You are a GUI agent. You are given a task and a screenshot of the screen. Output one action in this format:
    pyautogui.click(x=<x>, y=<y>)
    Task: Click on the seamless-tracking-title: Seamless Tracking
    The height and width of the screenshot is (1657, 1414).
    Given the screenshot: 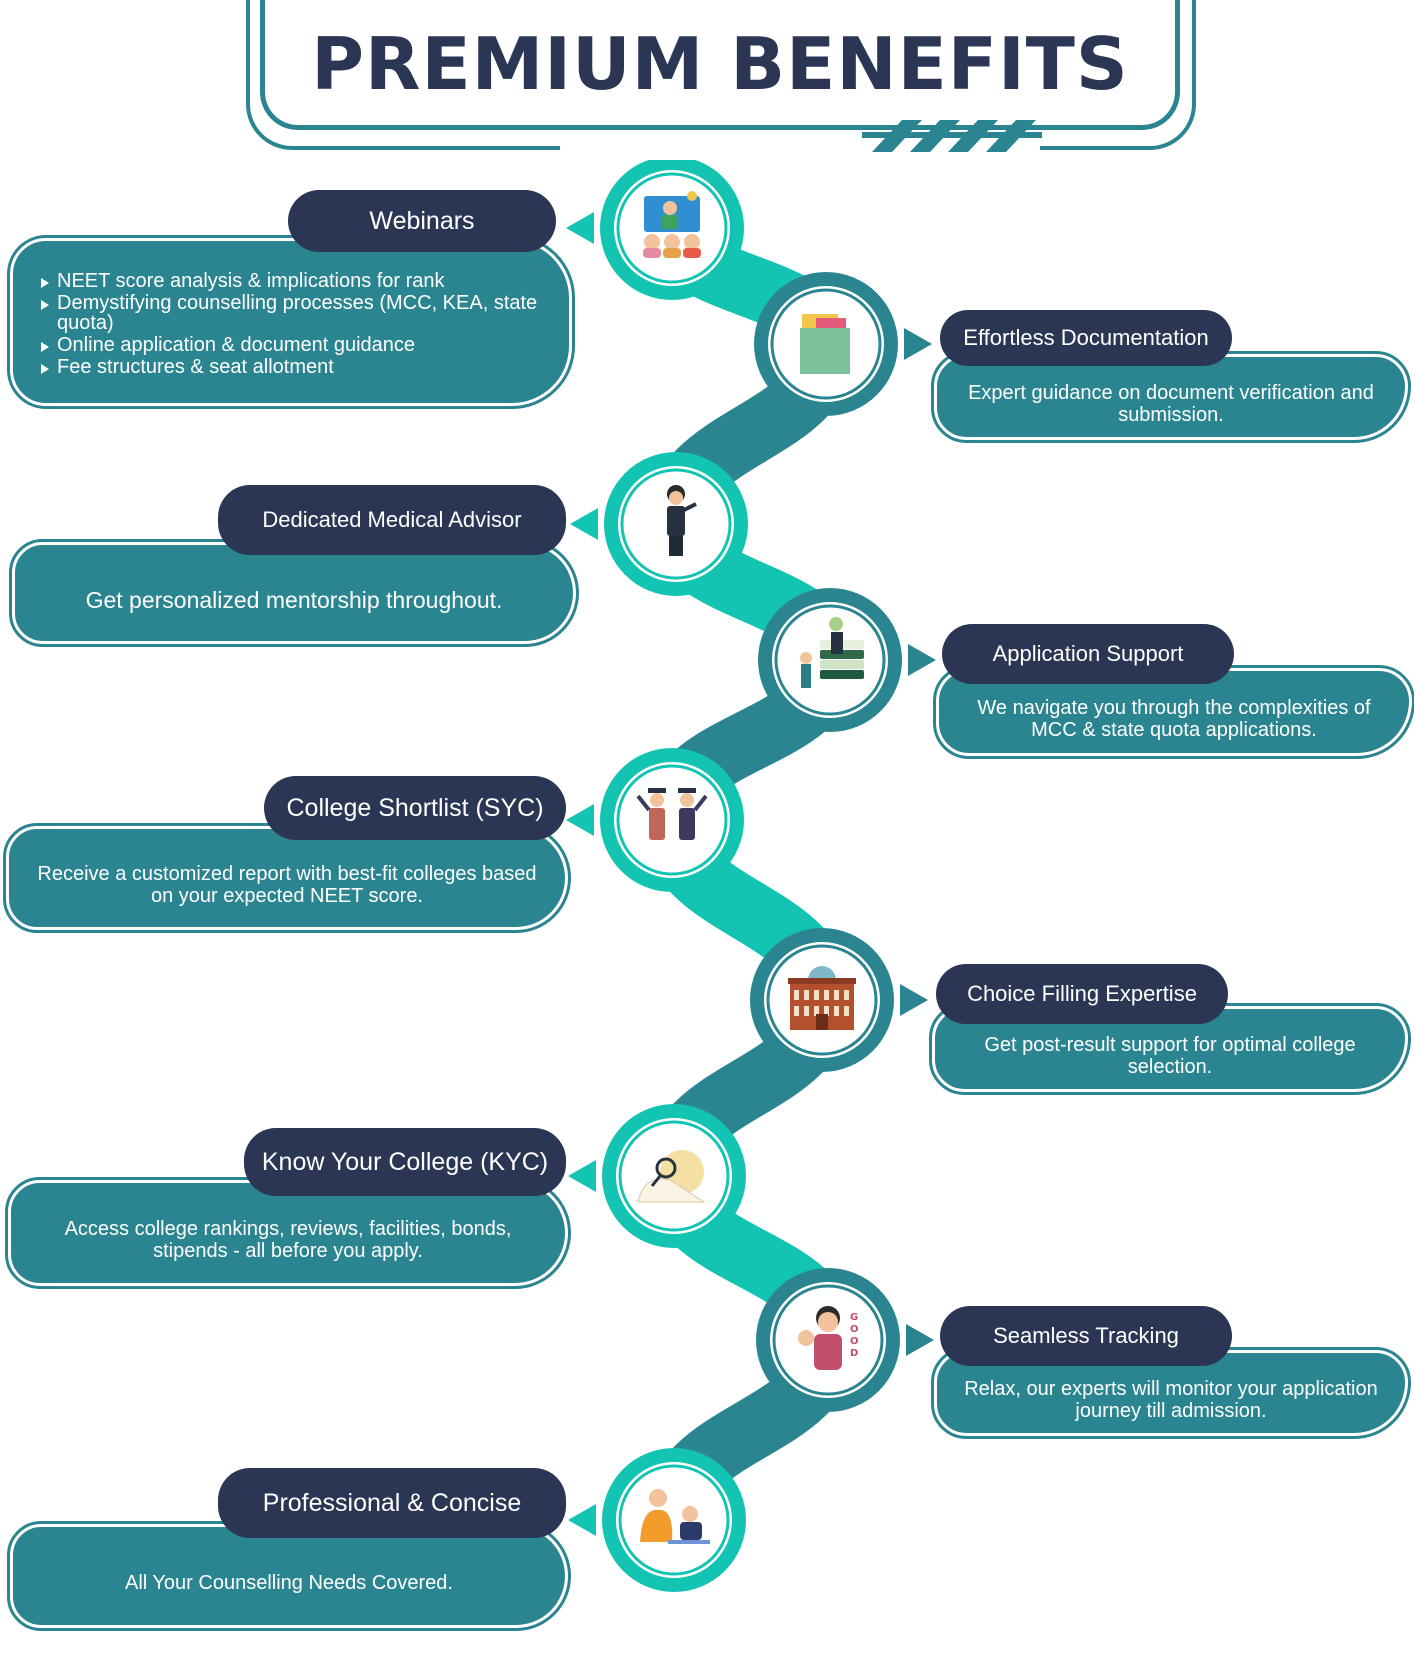 What is the action you would take?
    pyautogui.click(x=1086, y=1336)
    